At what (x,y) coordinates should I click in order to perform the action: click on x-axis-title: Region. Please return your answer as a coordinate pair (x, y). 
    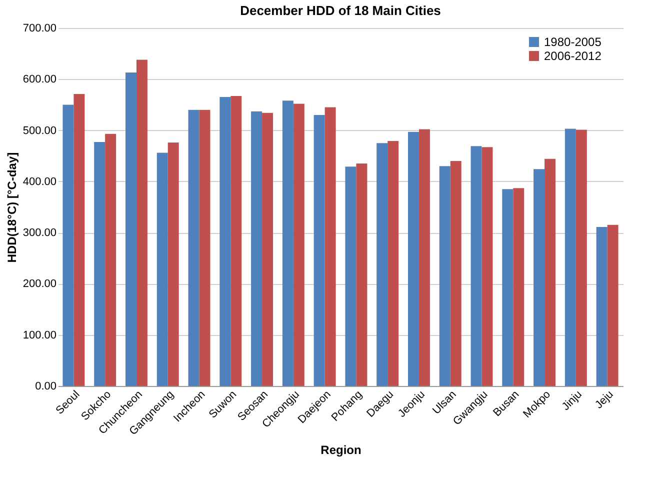
    Looking at the image, I should click on (341, 449).